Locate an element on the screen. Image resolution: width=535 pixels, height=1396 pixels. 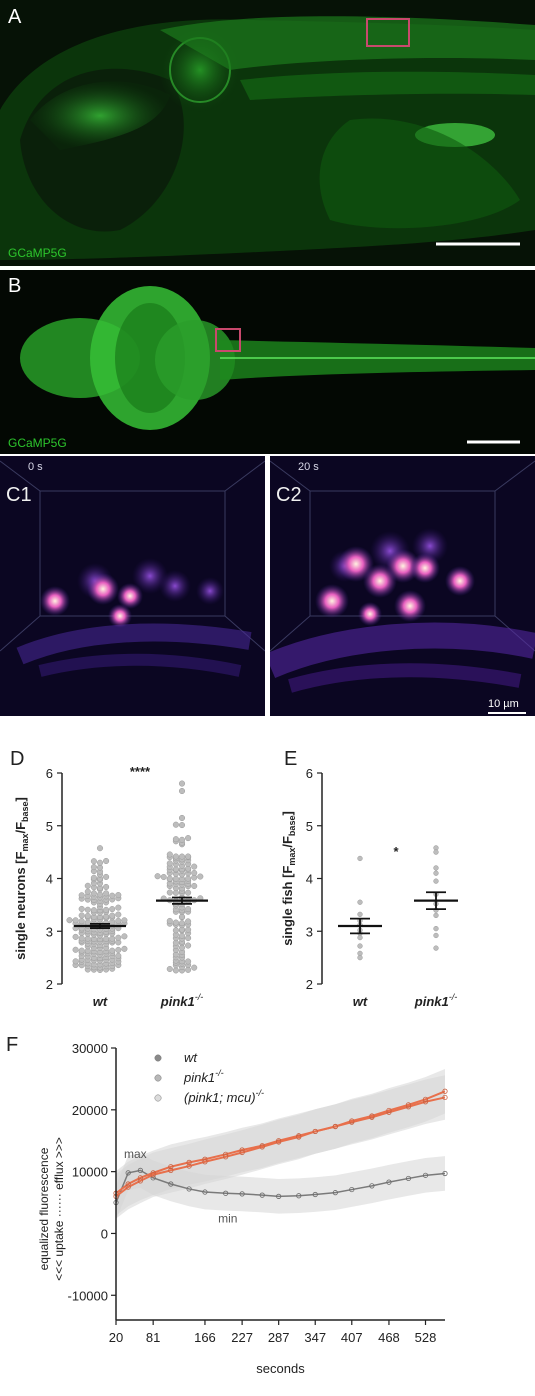
x-tick-label: 407 is located at coordinates (352, 1337).